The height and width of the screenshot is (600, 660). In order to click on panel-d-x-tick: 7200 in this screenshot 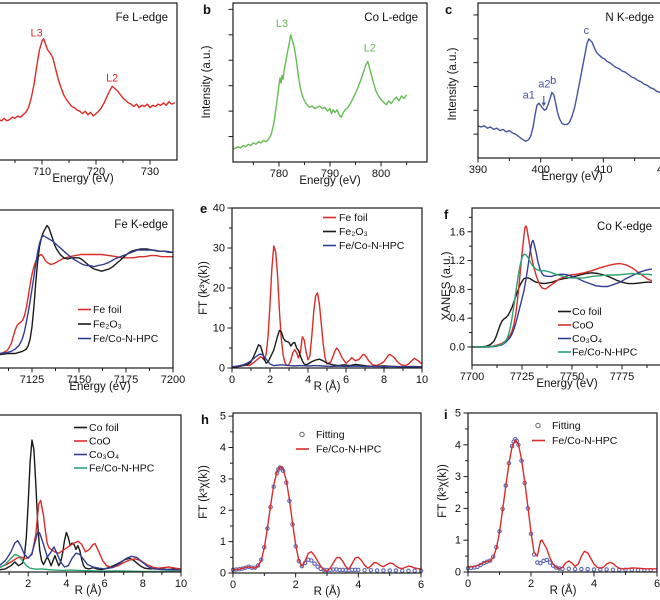, I will do `click(173, 380)`.